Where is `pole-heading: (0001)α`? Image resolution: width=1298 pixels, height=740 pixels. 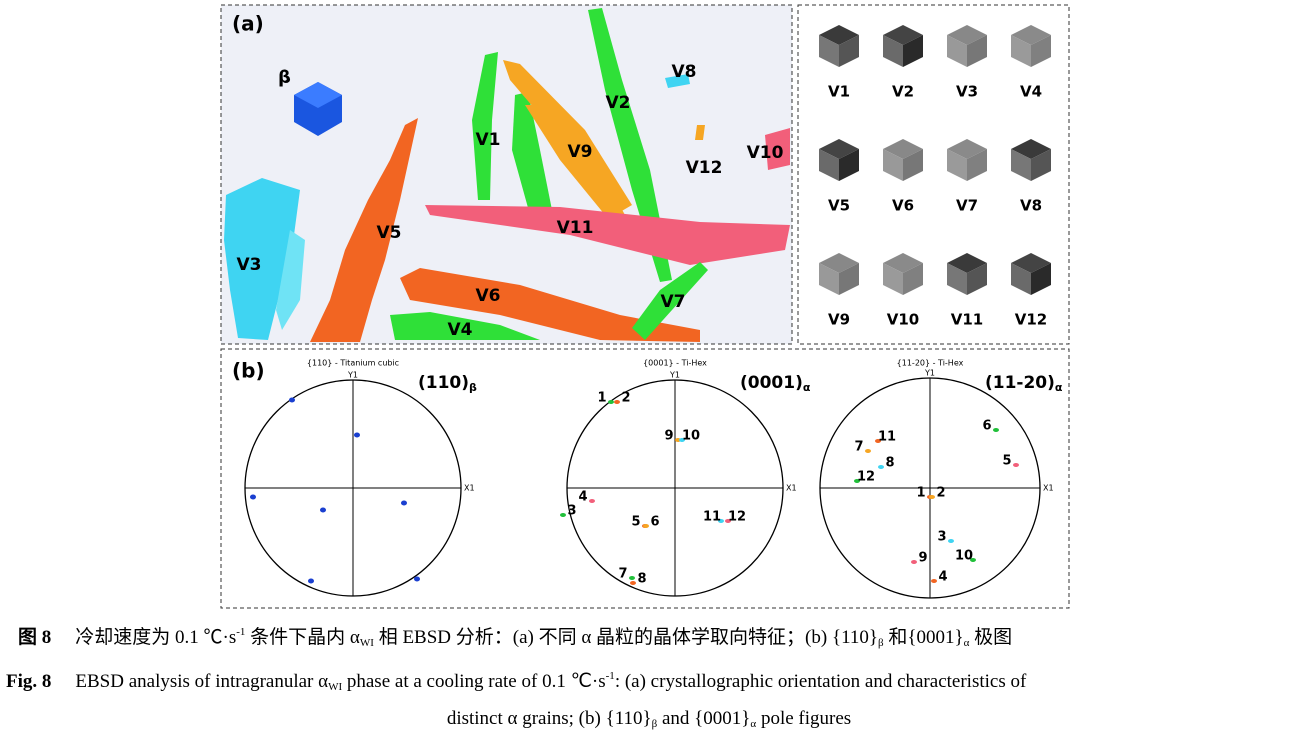 pole-heading: (0001)α is located at coordinates (775, 383).